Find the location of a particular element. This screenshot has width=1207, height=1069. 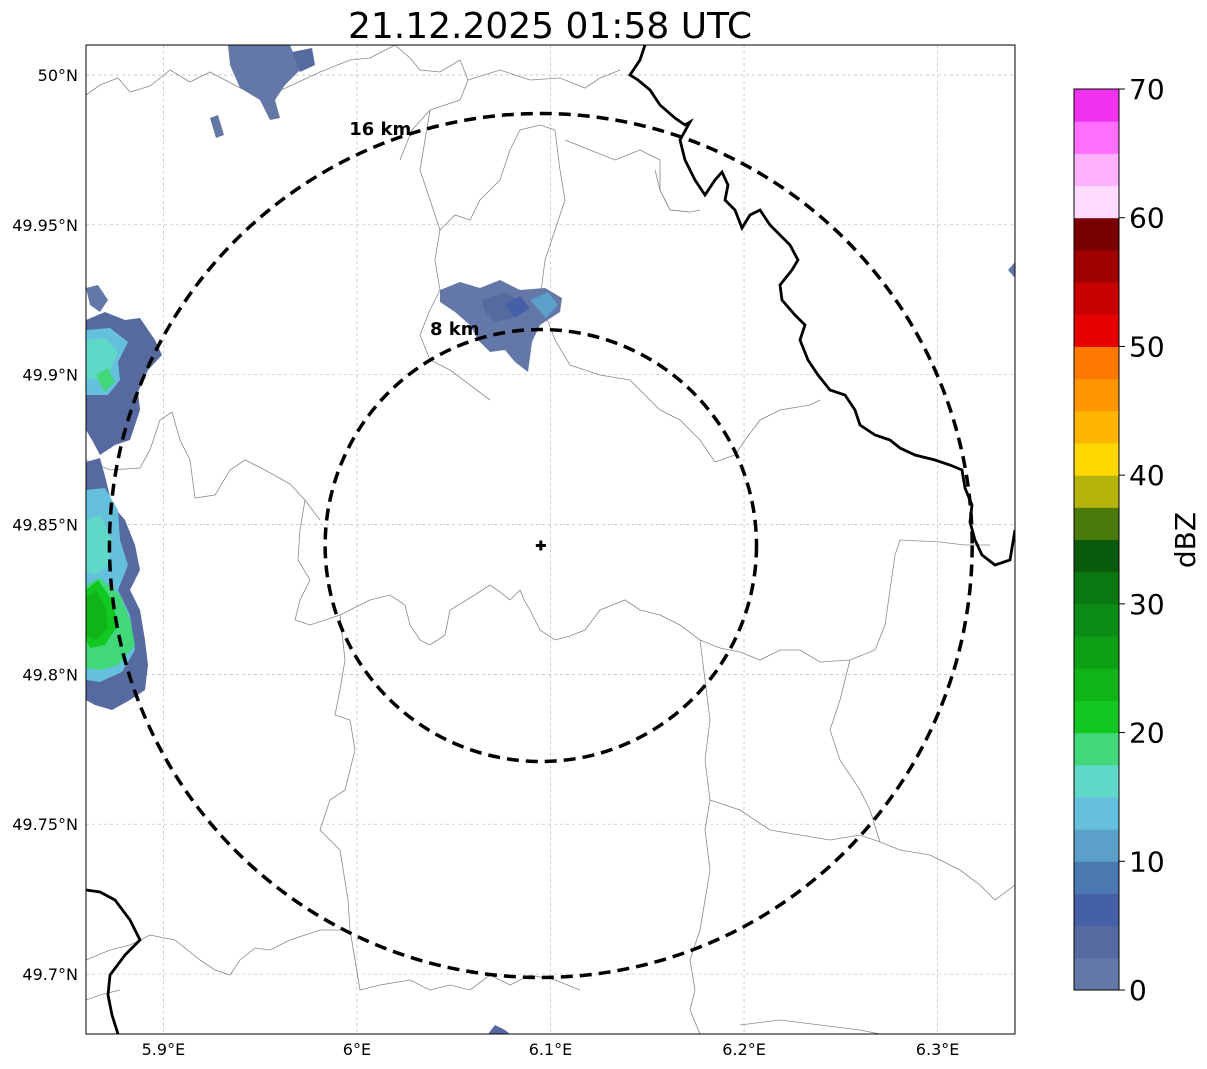

y-tick-label: 49.75°N is located at coordinates (45, 824).